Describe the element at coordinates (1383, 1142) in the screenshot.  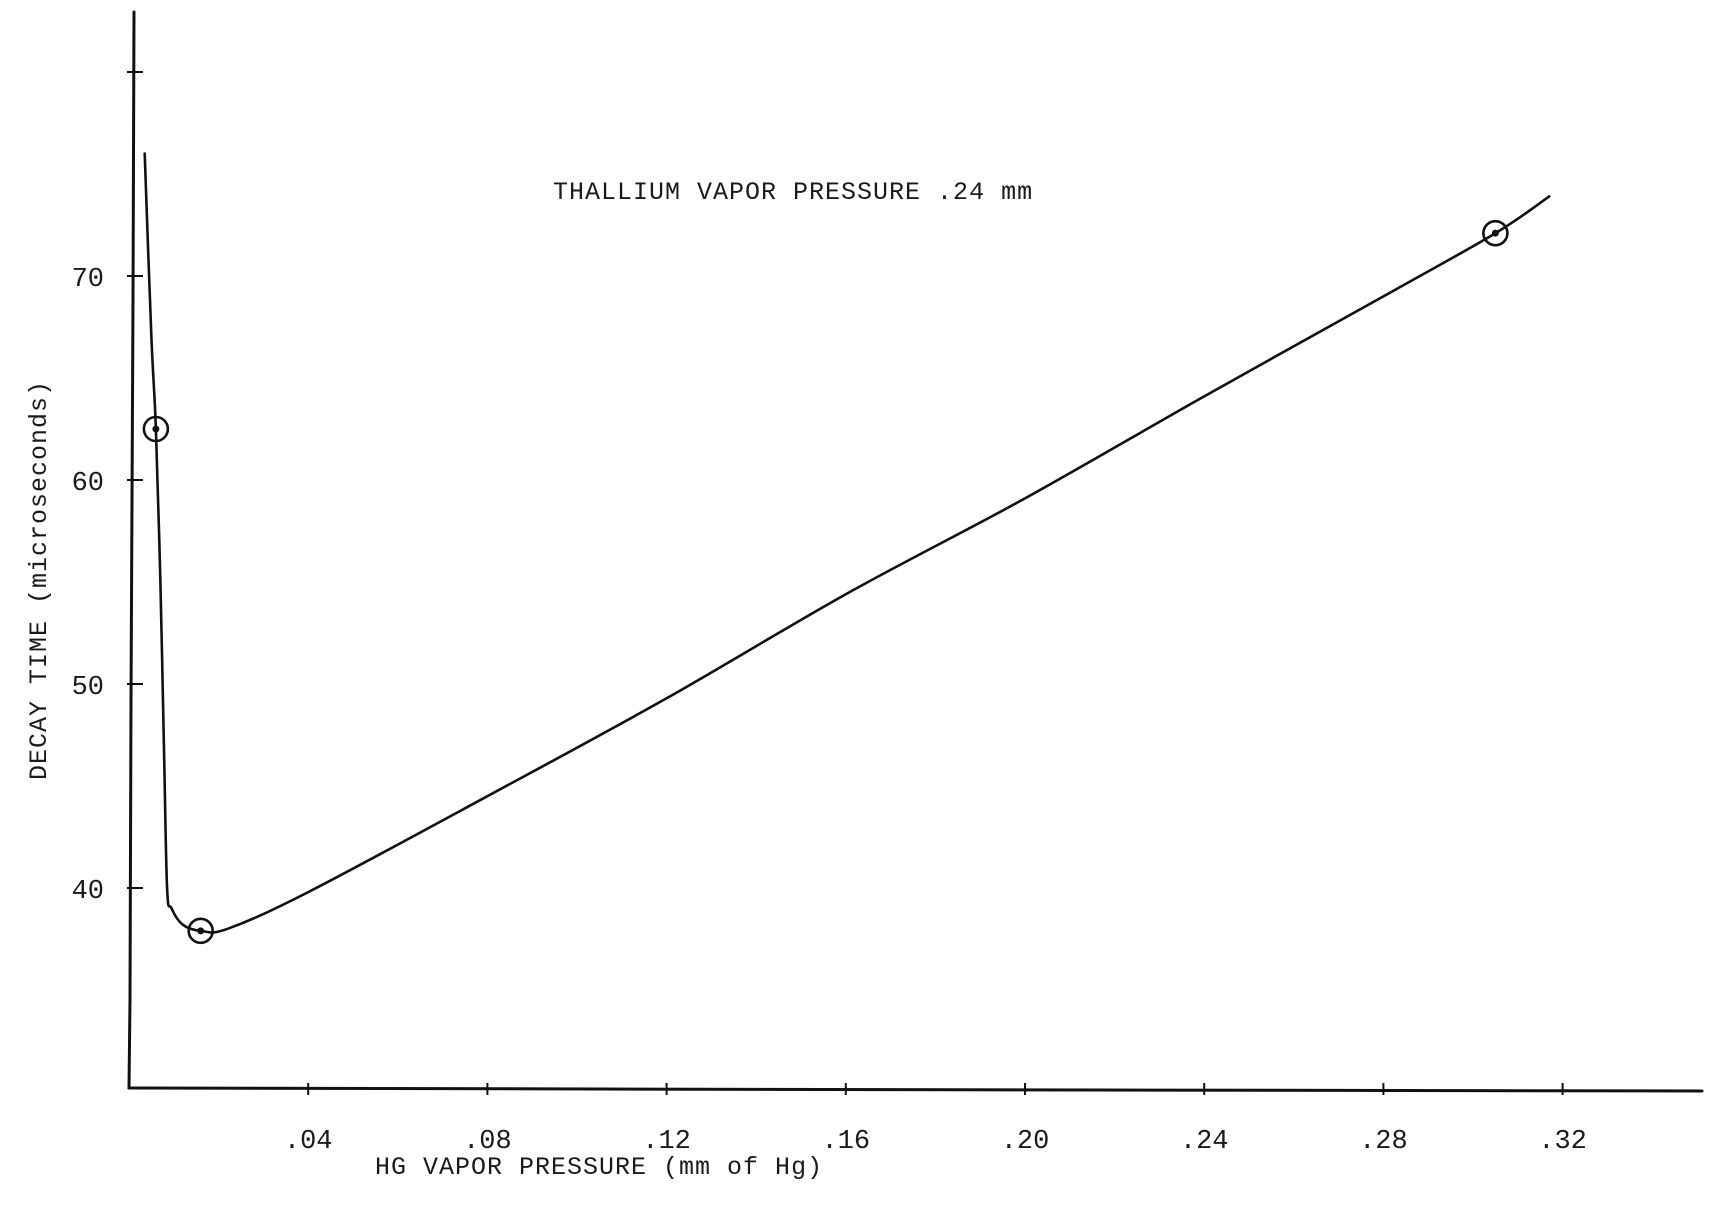
I see `x-tick-label: .28` at that location.